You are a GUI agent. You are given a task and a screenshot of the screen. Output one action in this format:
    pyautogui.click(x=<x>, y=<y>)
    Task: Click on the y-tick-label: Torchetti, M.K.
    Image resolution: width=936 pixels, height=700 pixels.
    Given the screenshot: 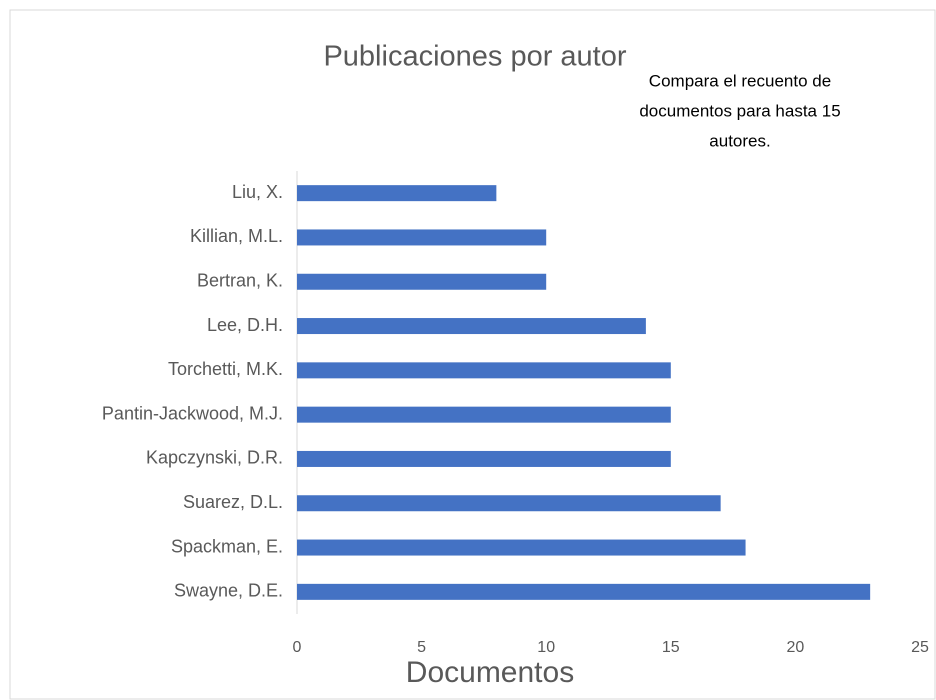 What is the action you would take?
    pyautogui.click(x=225, y=369)
    